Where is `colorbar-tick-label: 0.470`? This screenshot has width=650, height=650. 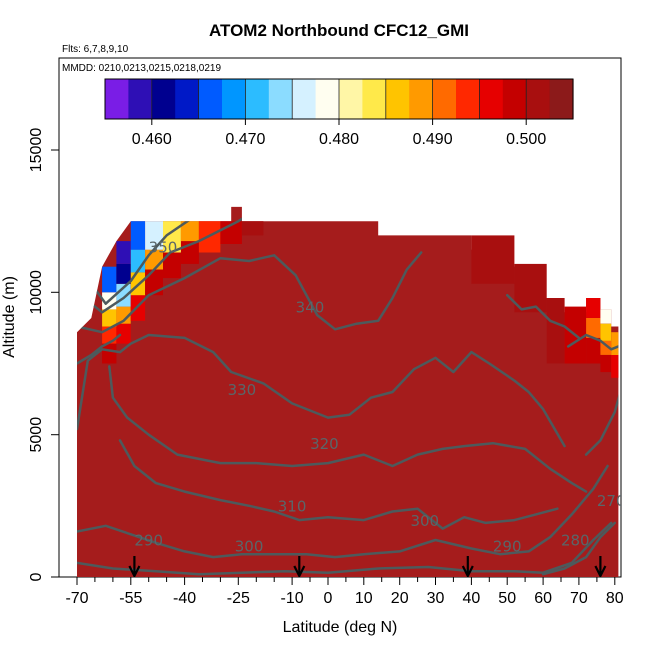 colorbar-tick-label: 0.470 is located at coordinates (245, 139).